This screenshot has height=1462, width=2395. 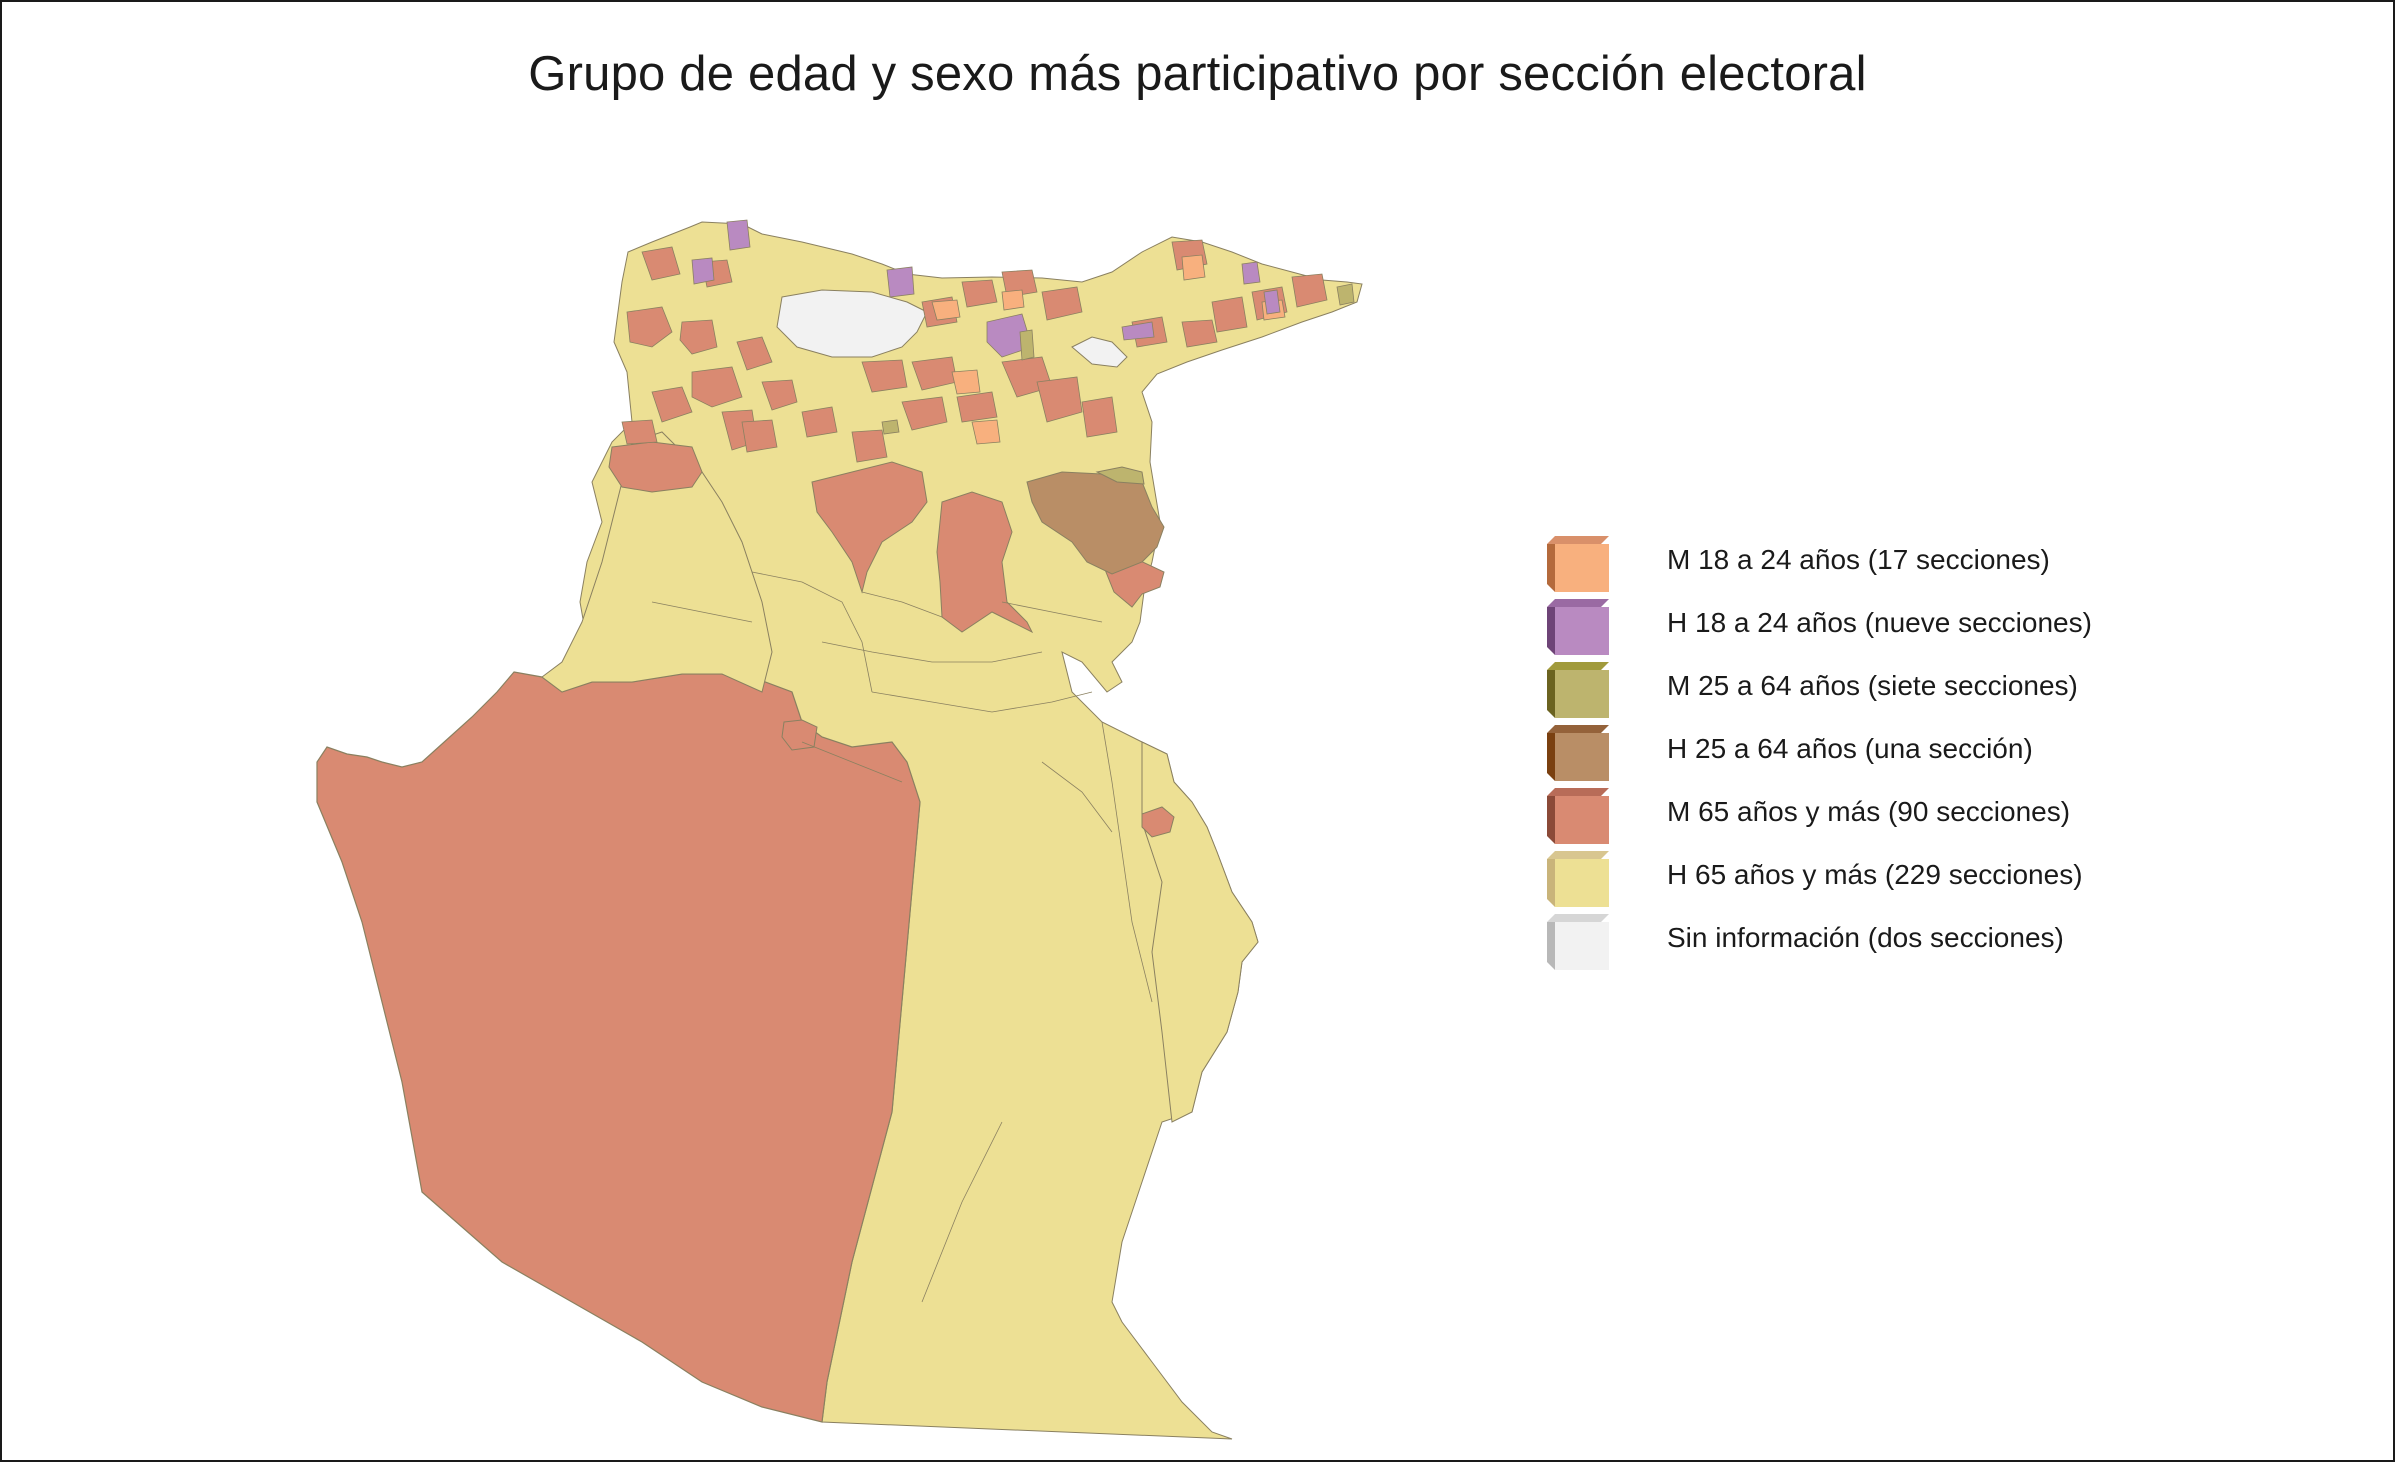 What do you see at coordinates (1578, 879) in the screenshot?
I see `legend-swatch-h65` at bounding box center [1578, 879].